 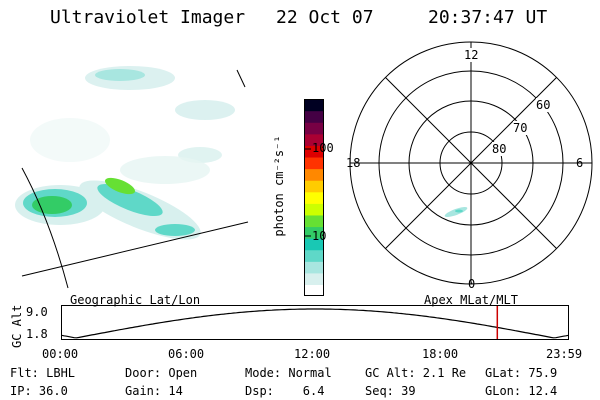 I want to click on timeline-frame, so click(x=315, y=322).